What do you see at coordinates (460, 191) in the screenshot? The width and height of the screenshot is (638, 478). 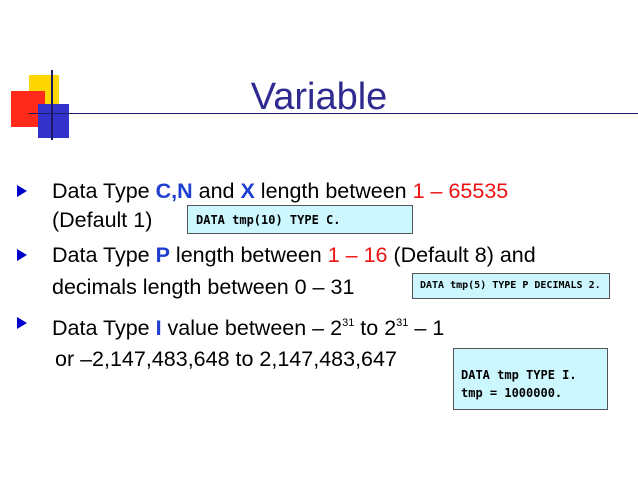 I see `range: 1 – 65535` at bounding box center [460, 191].